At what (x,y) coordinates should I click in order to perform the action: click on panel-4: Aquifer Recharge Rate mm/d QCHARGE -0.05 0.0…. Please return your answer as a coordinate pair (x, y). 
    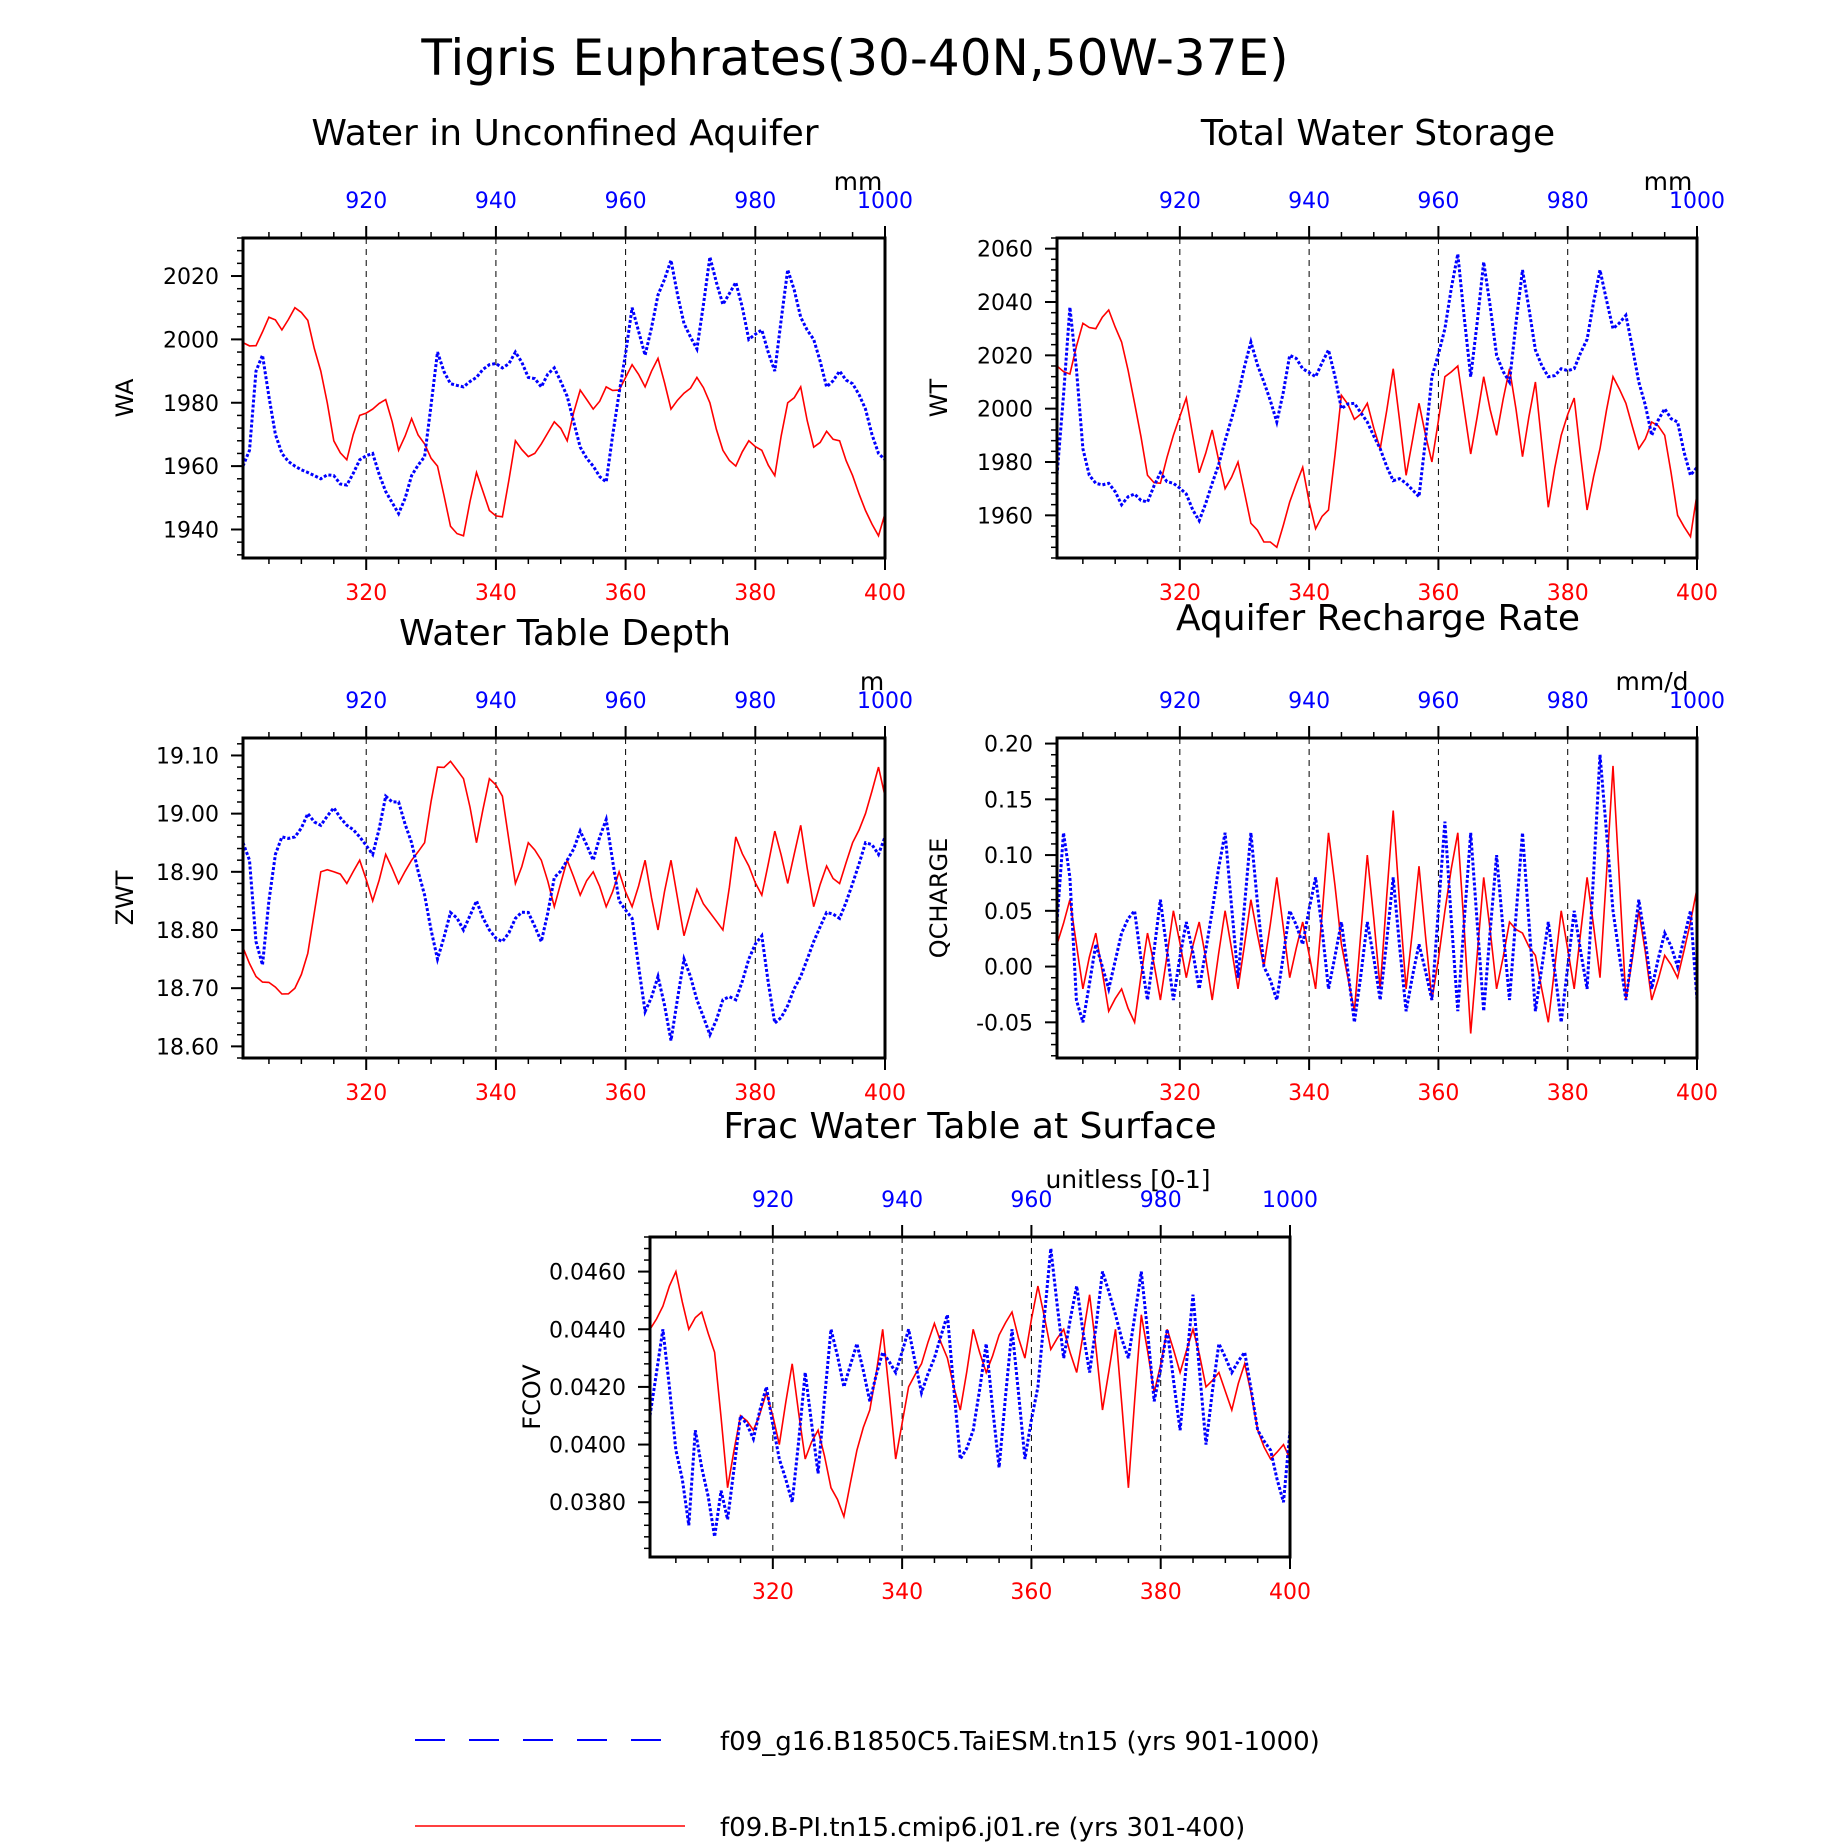
    Looking at the image, I should click on (1325, 852).